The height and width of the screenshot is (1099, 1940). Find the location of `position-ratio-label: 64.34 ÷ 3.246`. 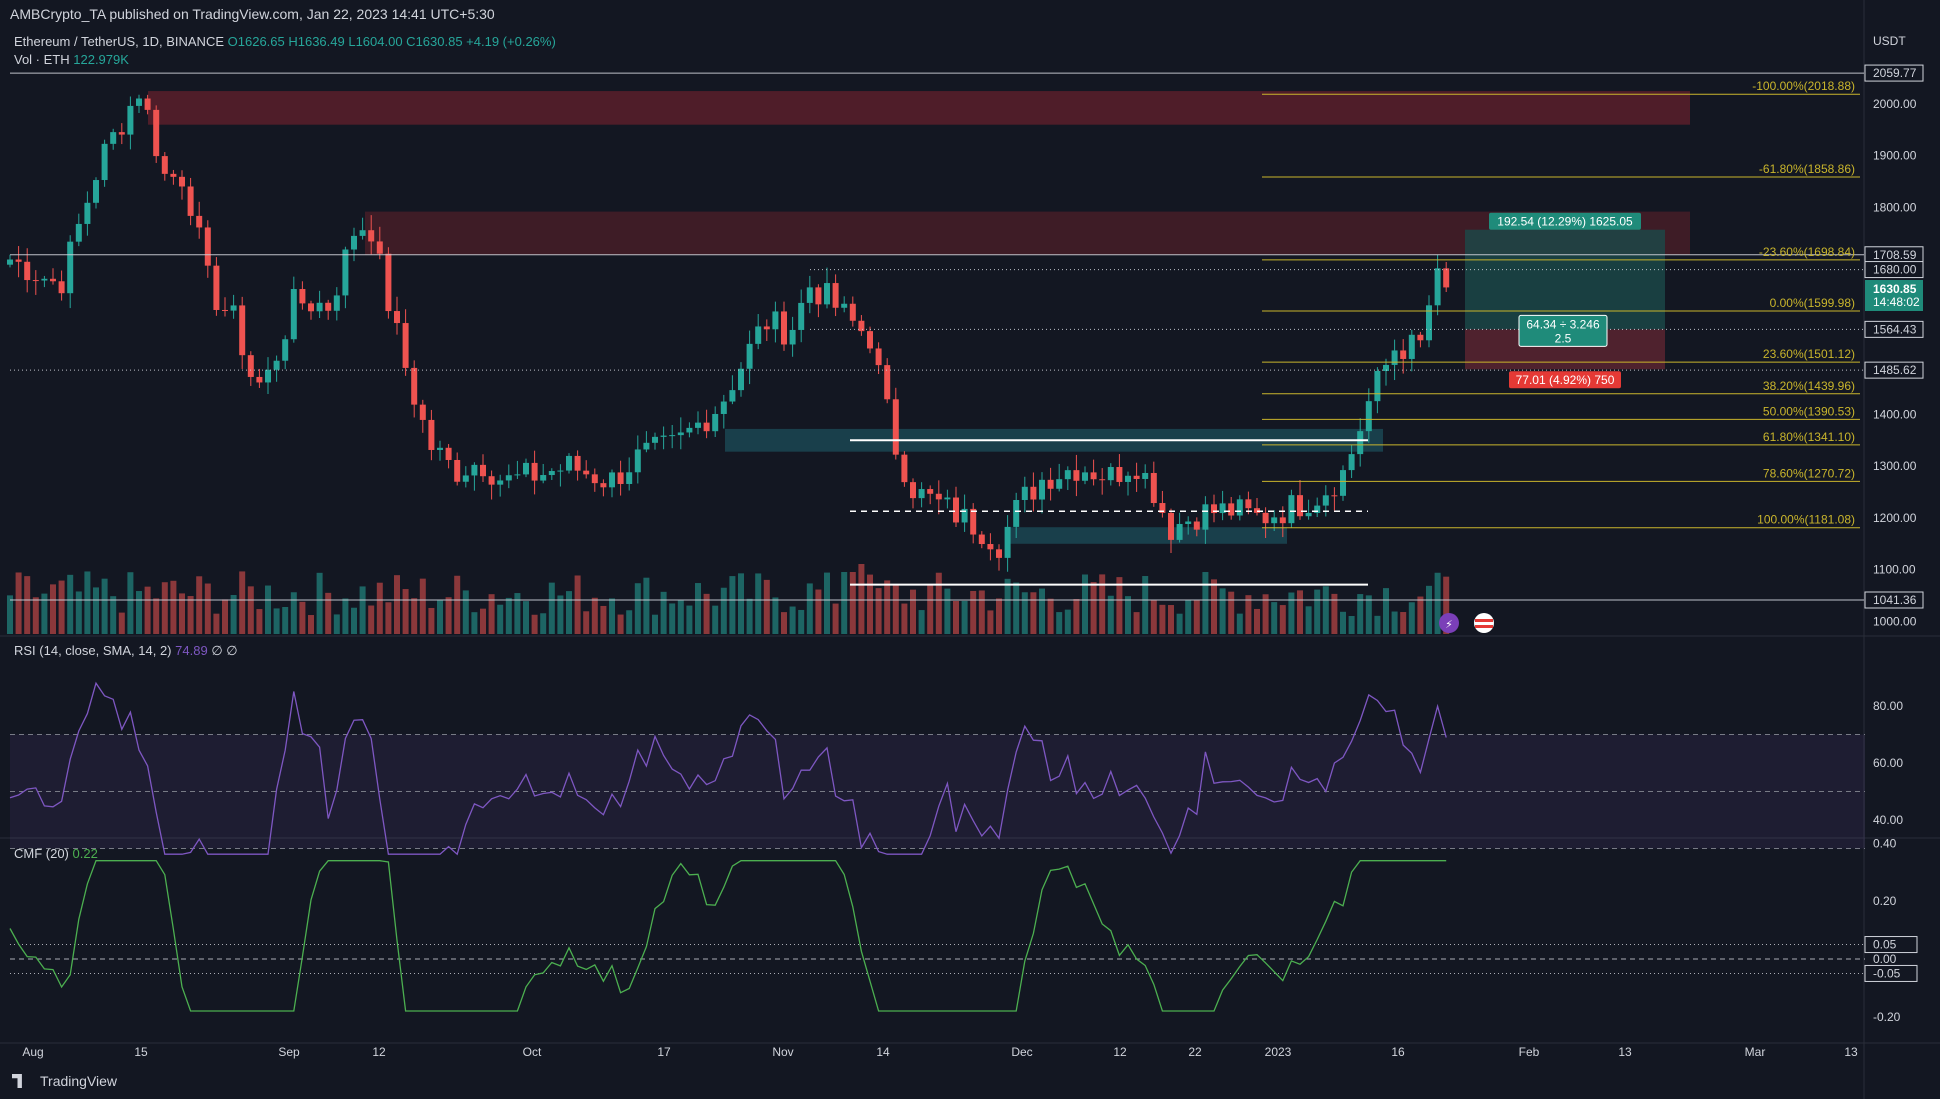

position-ratio-label: 64.34 ÷ 3.246 is located at coordinates (1563, 324).